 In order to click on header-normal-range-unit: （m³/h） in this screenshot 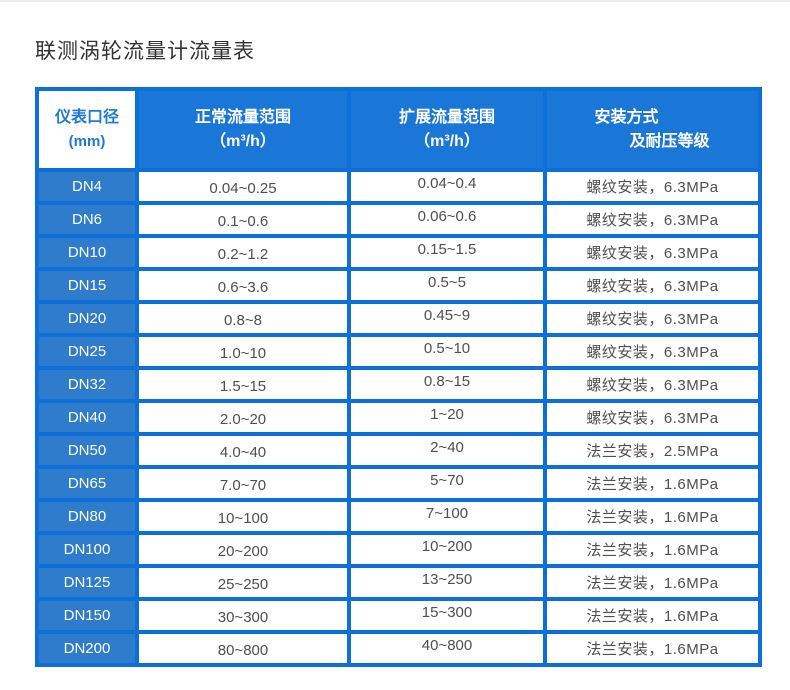, I will do `click(243, 141)`.